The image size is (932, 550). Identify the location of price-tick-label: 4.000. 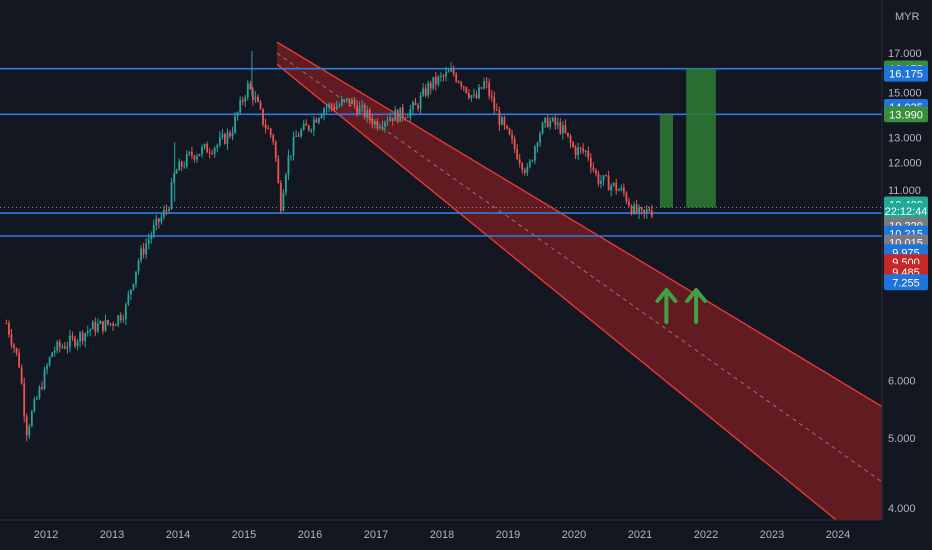
(902, 509).